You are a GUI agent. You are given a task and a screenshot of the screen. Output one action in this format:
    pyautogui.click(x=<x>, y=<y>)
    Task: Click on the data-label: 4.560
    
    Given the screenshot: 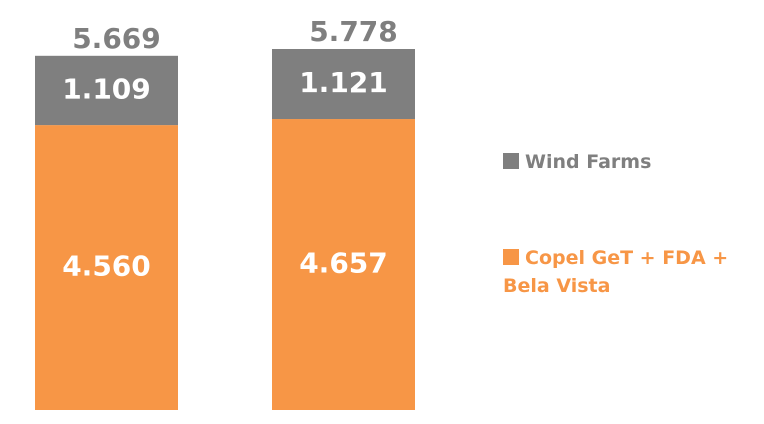 What is the action you would take?
    pyautogui.click(x=106, y=266)
    